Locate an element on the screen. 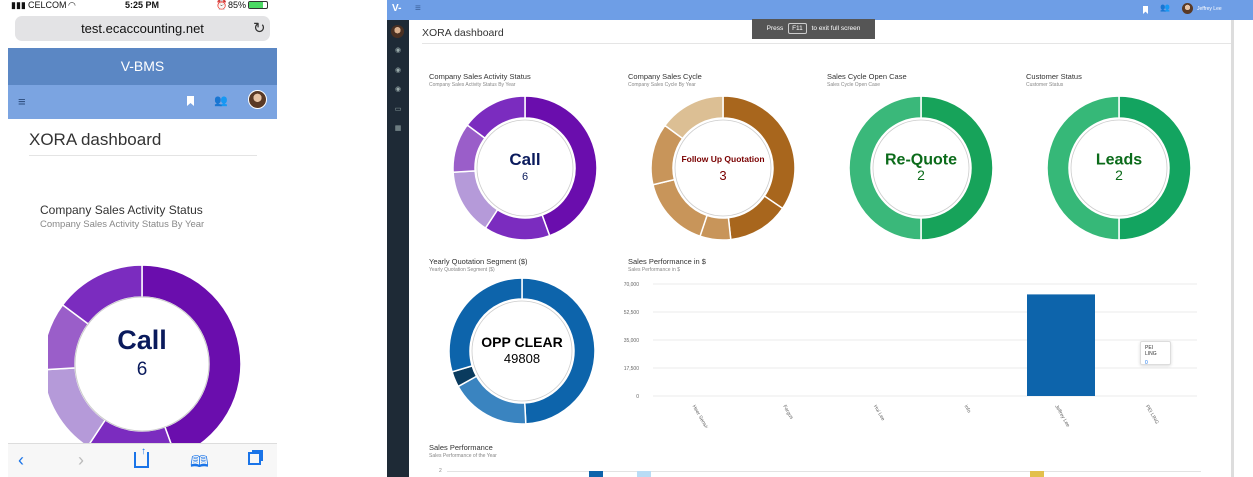 The height and width of the screenshot is (477, 1253). donut-chart-activity: Call 6 is located at coordinates (525, 168).